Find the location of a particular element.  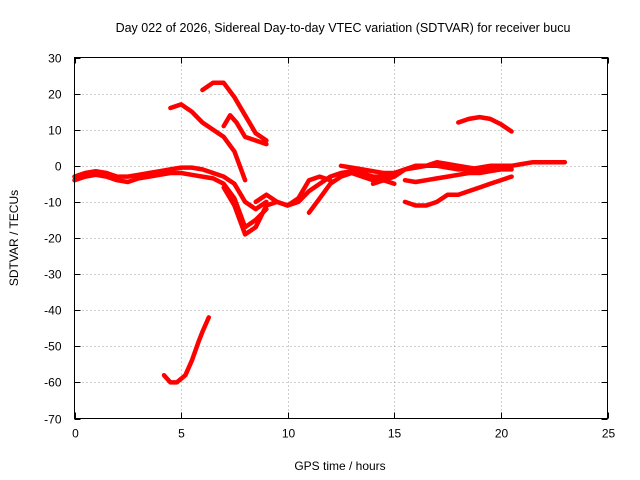

series-track-l is located at coordinates (458, 191).